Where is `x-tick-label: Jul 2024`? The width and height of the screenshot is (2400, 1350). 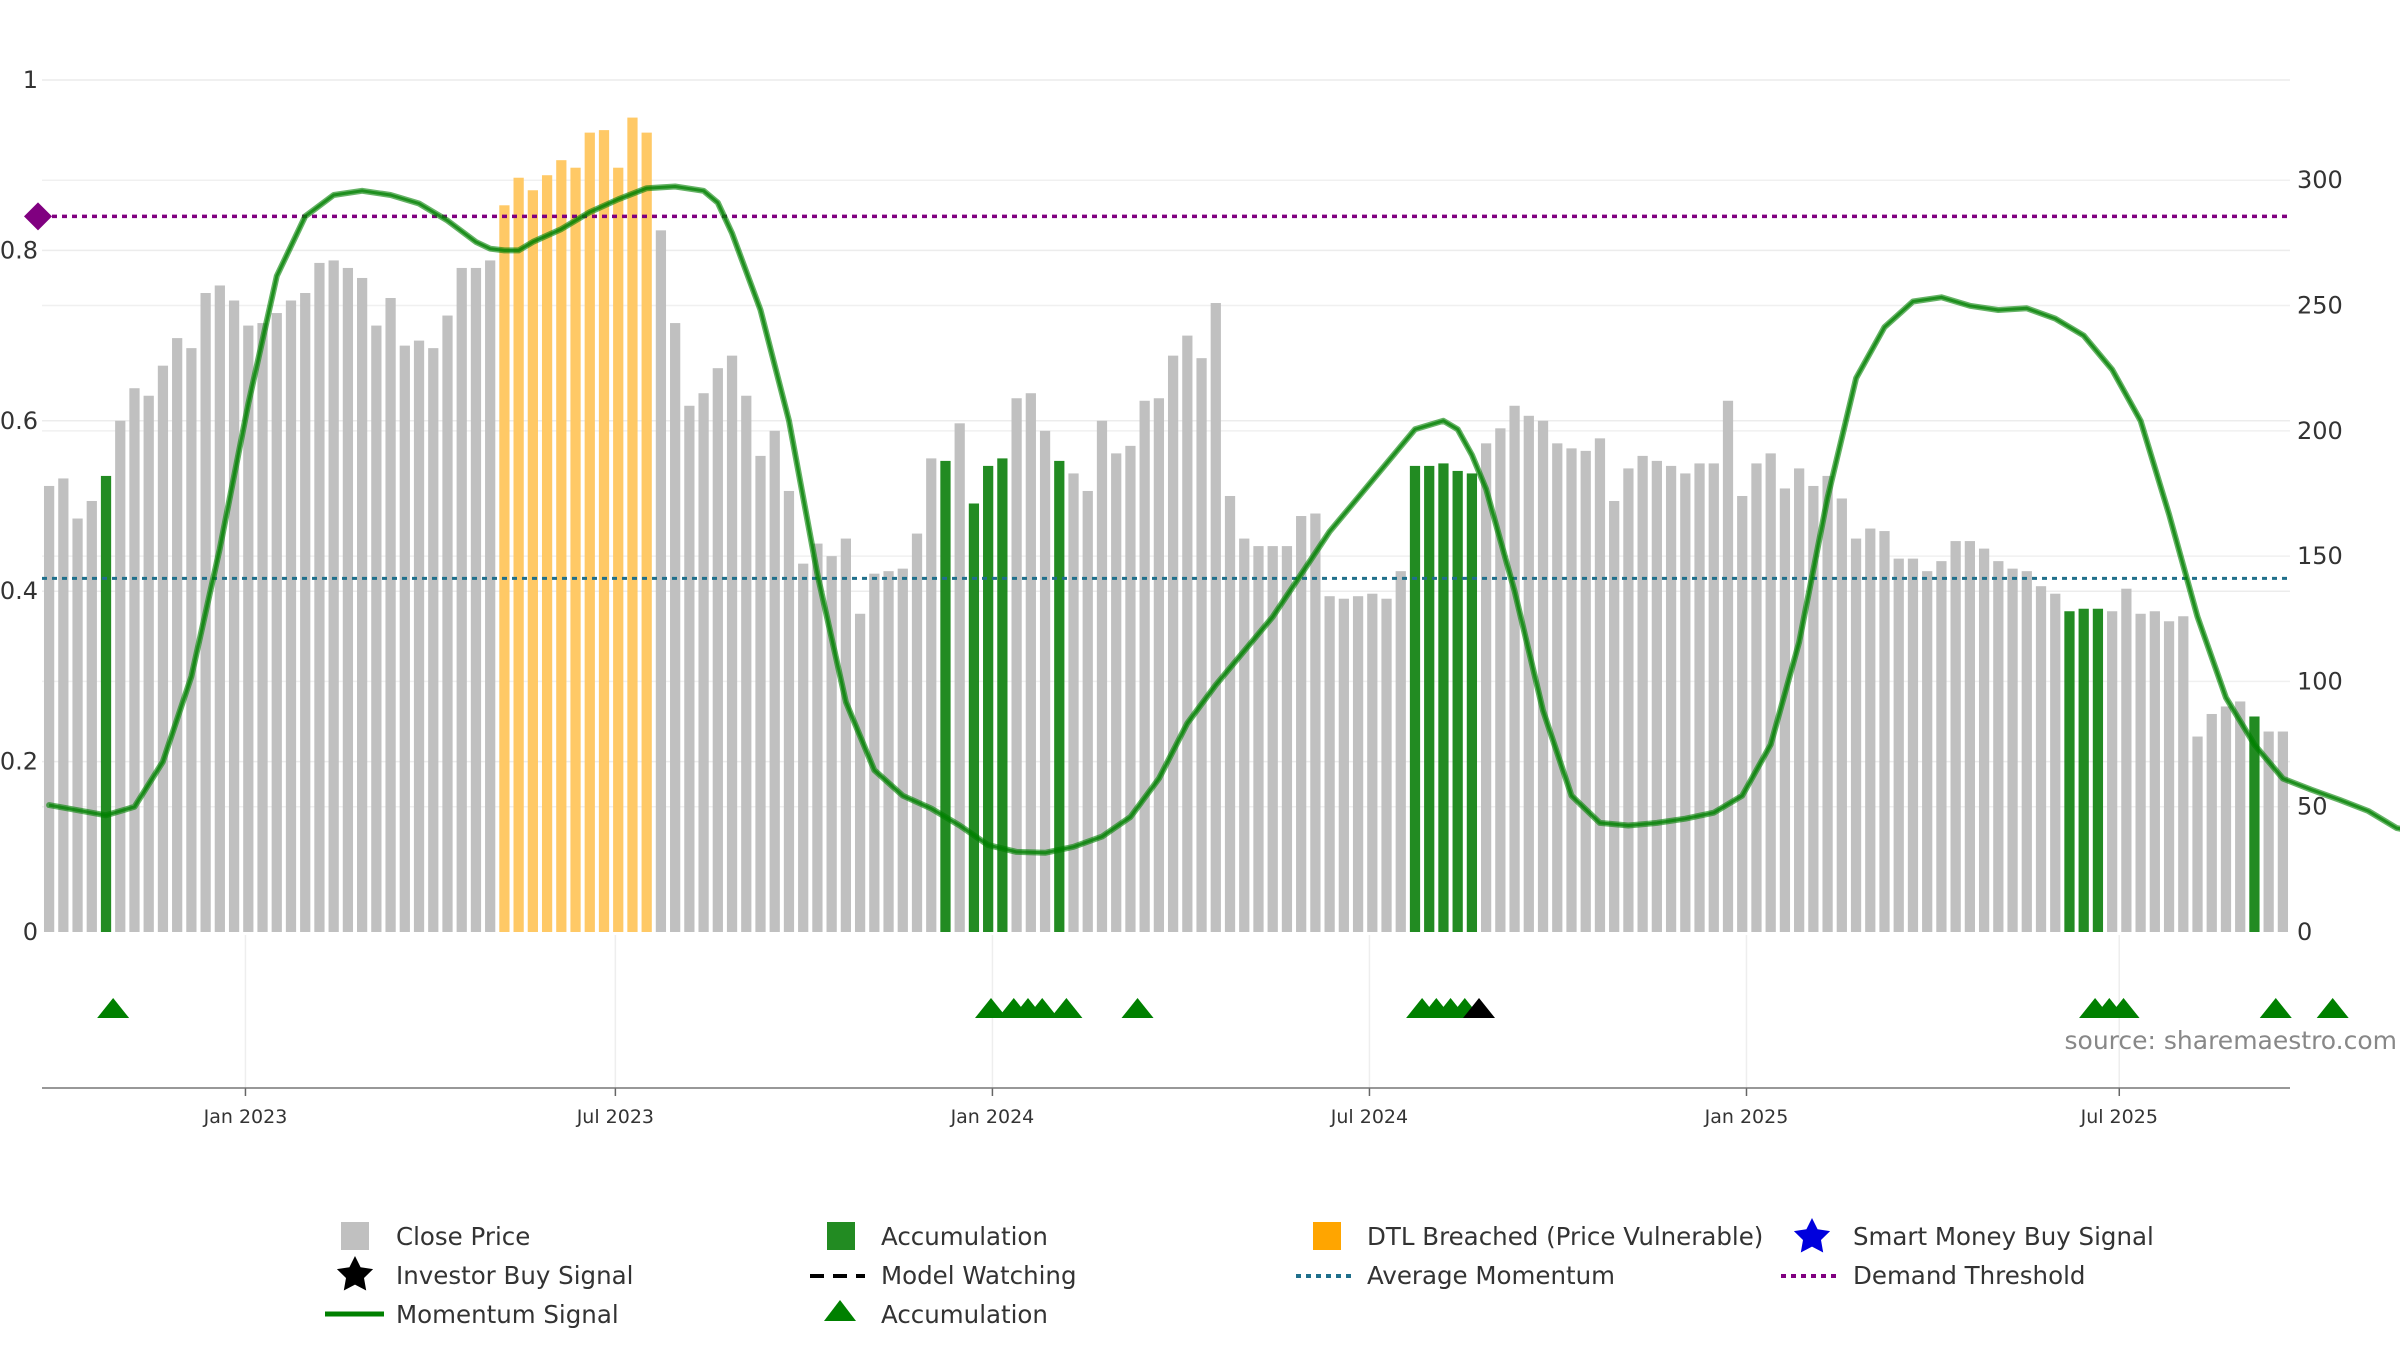
x-tick-label: Jul 2024 is located at coordinates (1369, 1117).